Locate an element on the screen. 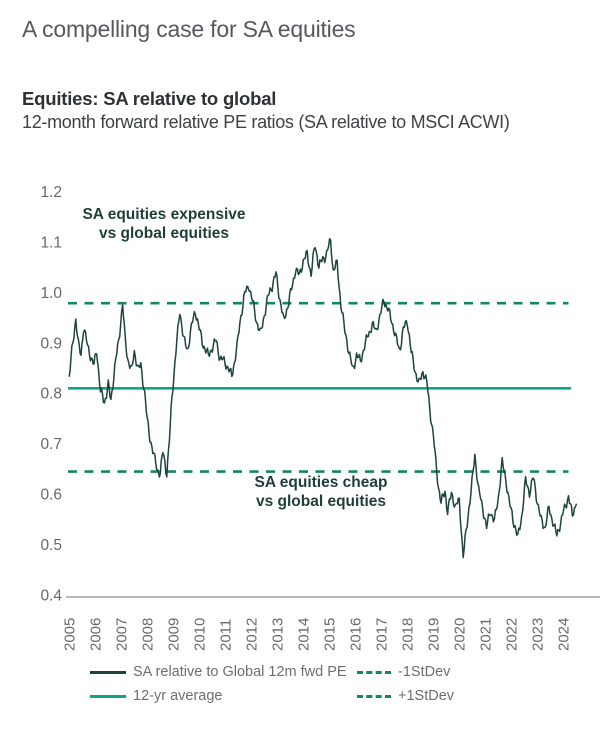 This screenshot has height=735, width=610. y-tick-label: 1.2 is located at coordinates (51, 192).